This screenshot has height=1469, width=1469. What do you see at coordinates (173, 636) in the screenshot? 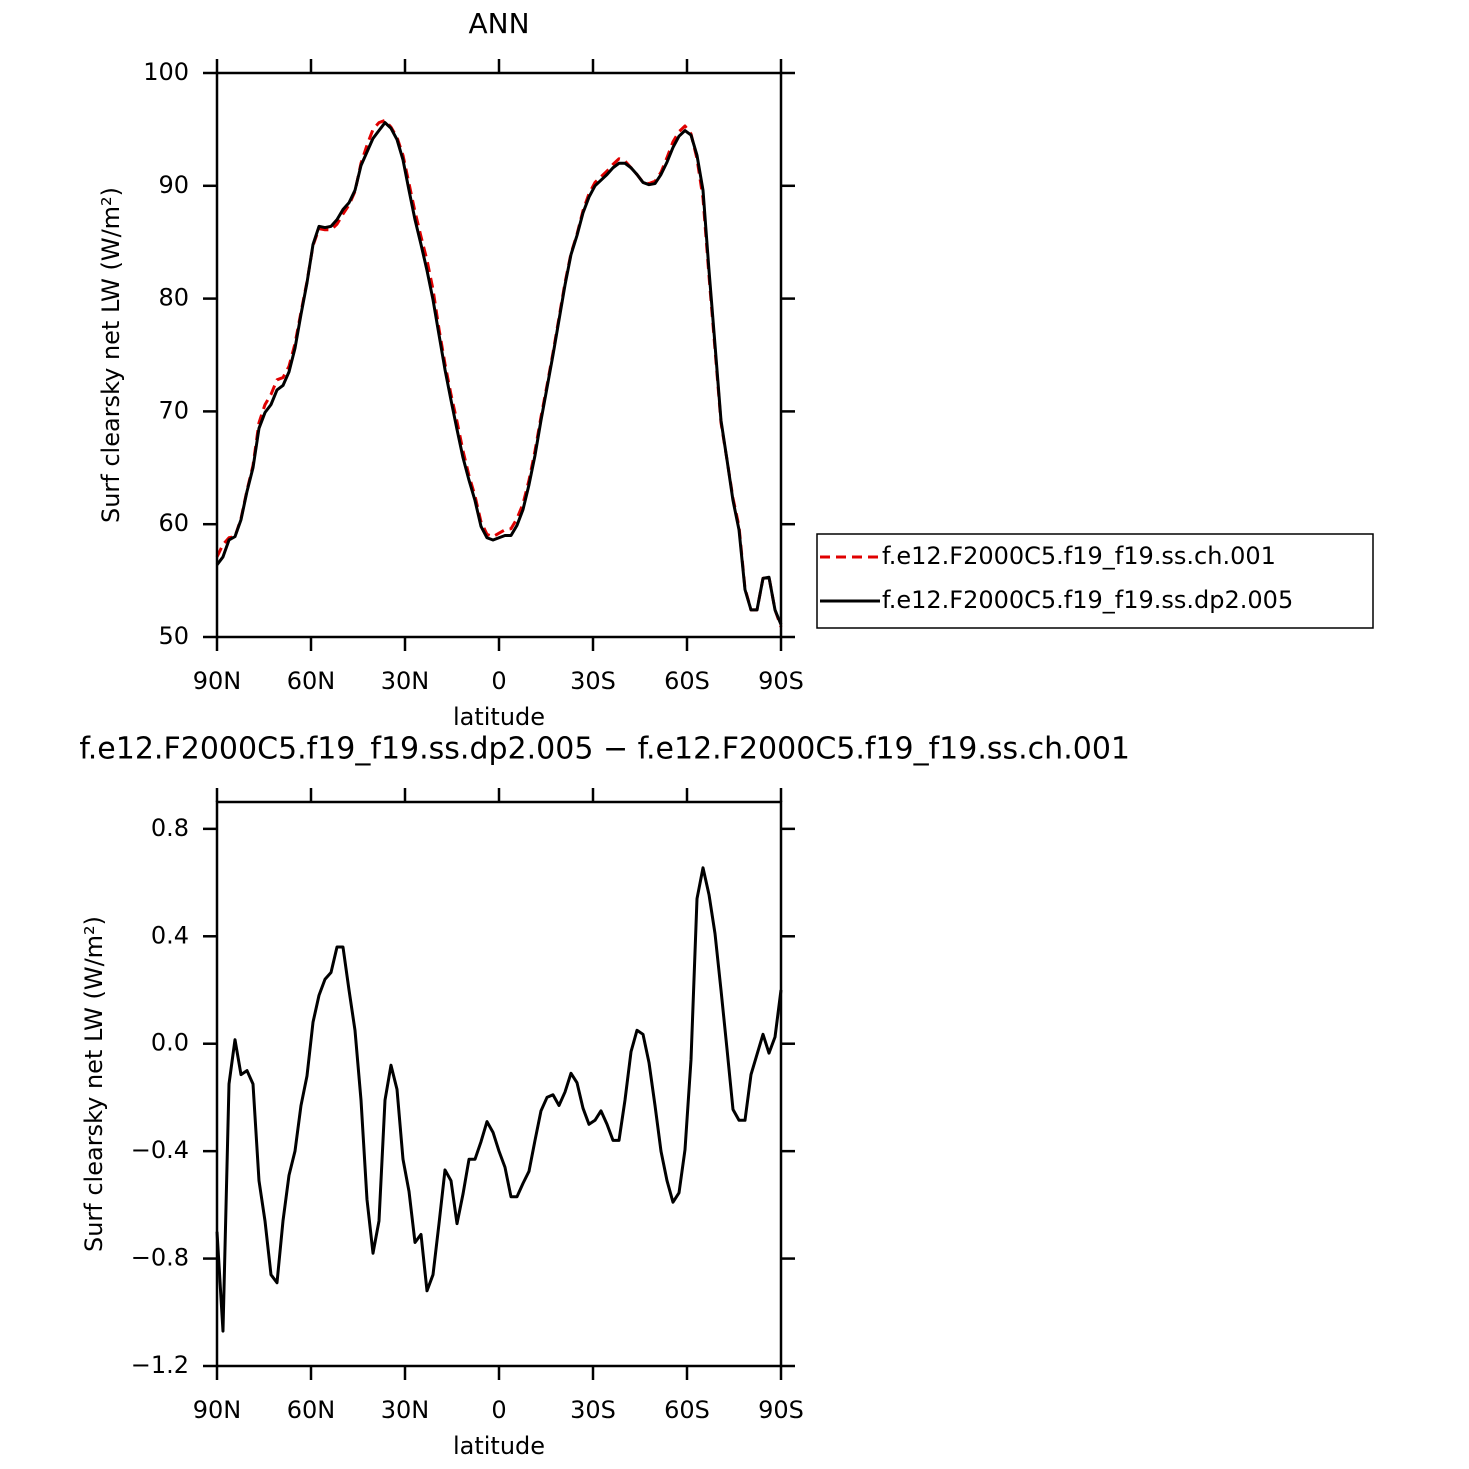
I see `y-tick-label: 50` at bounding box center [173, 636].